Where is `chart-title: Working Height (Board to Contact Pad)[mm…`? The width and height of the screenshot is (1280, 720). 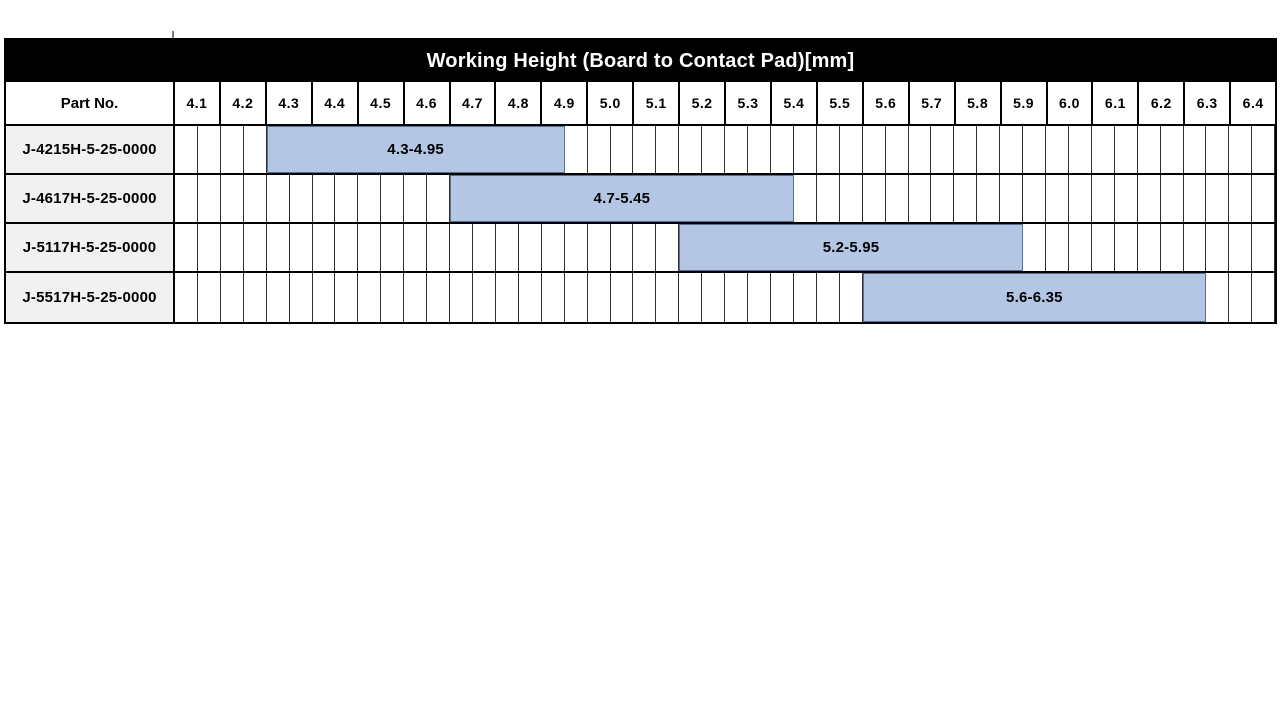
chart-title: Working Height (Board to Contact Pad)[mm… is located at coordinates (640, 60).